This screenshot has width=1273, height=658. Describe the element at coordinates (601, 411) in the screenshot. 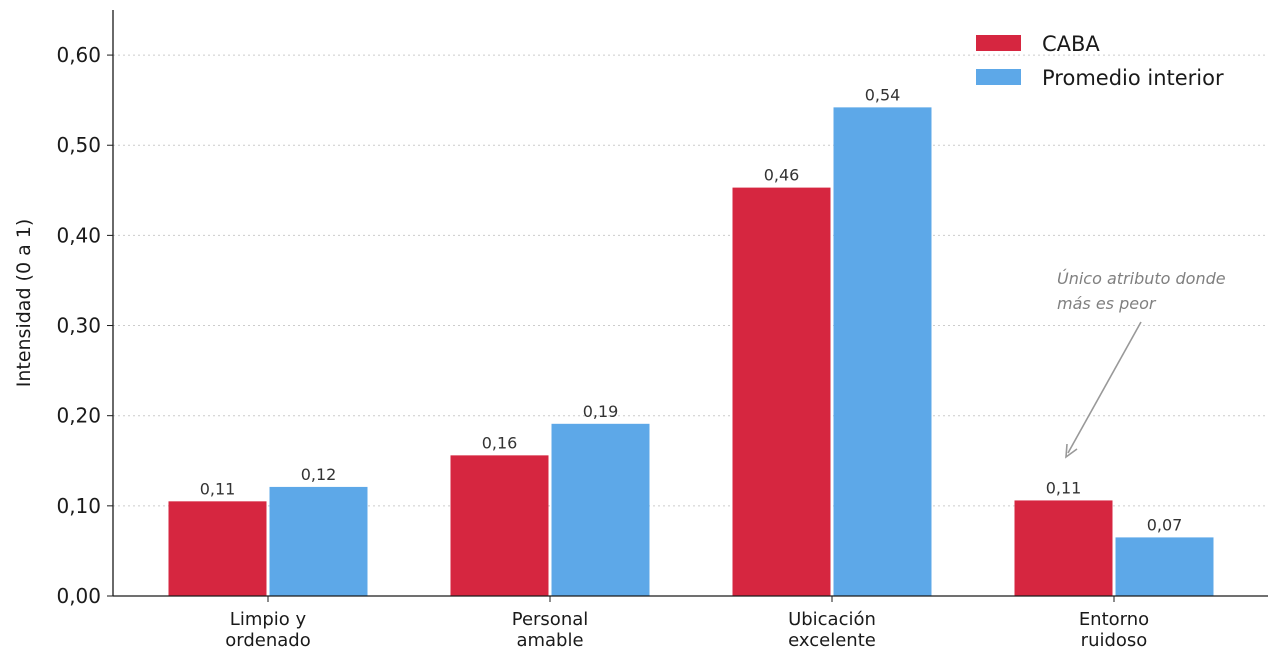

I see `bar-value-label: 0,19` at that location.